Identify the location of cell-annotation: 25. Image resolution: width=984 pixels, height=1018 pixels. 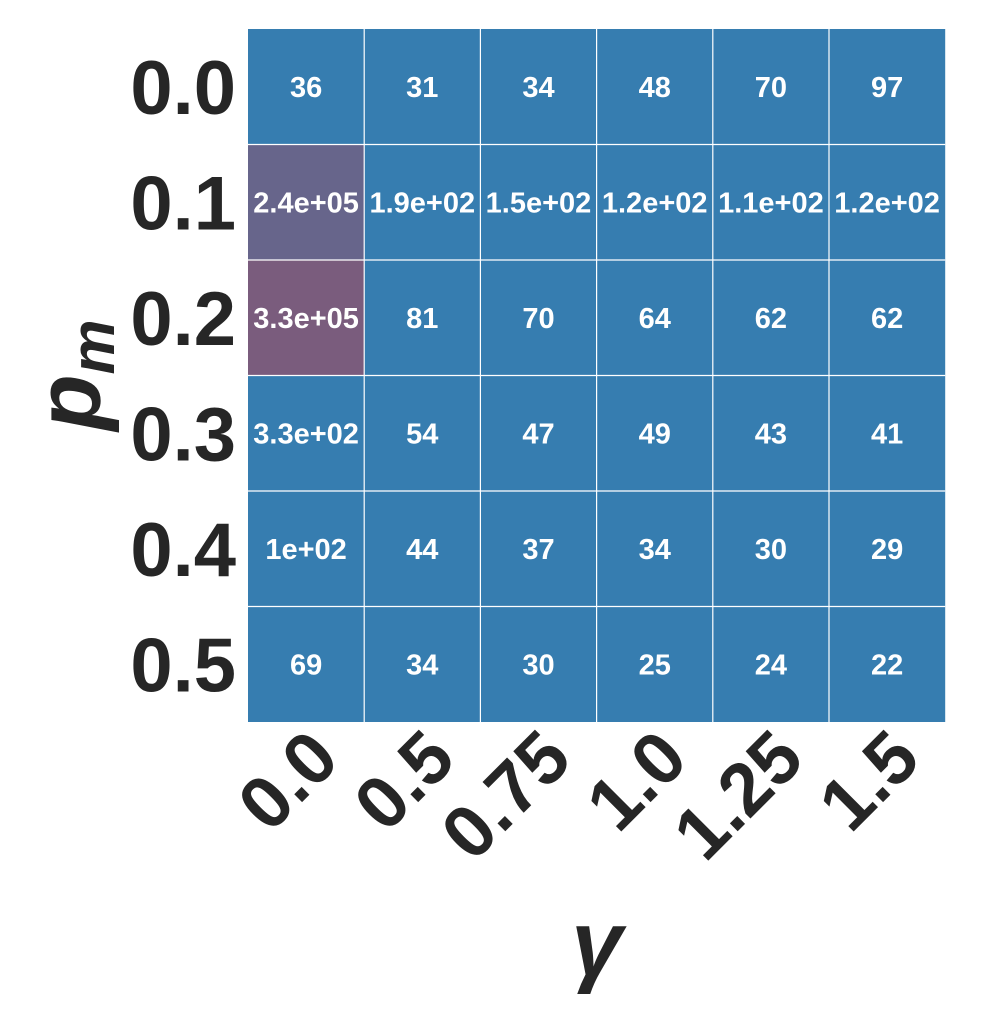
(655, 665).